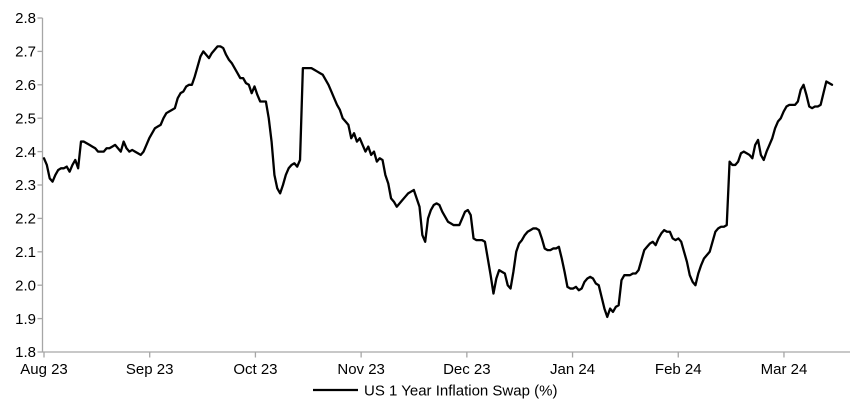  I want to click on y-axis-tick-label: 2.4, so click(25, 152).